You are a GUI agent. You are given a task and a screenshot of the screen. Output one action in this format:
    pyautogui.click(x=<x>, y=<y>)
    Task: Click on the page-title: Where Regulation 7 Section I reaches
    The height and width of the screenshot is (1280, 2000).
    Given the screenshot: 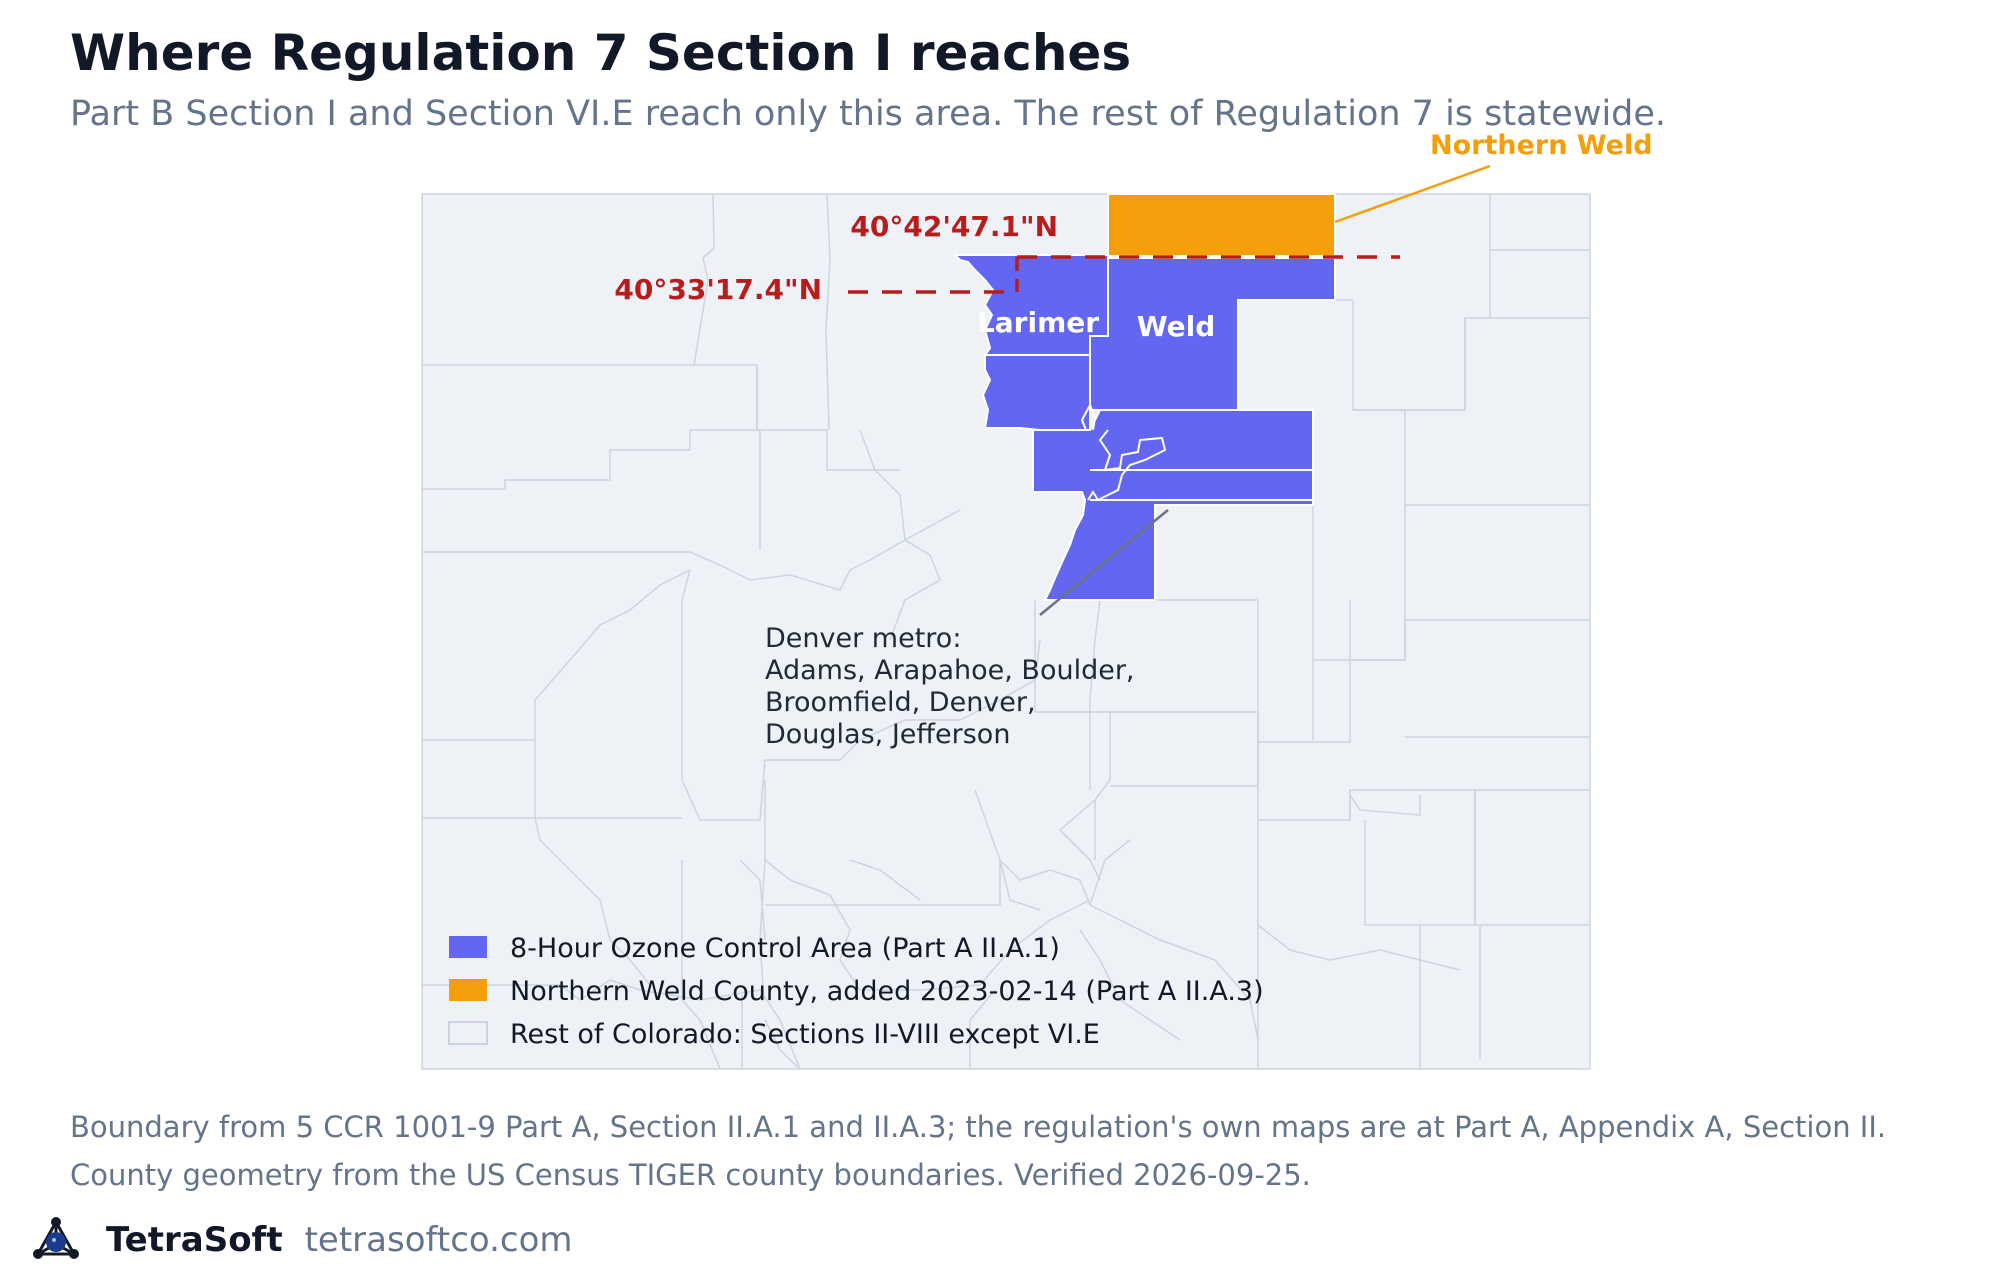 What is the action you would take?
    pyautogui.click(x=601, y=53)
    